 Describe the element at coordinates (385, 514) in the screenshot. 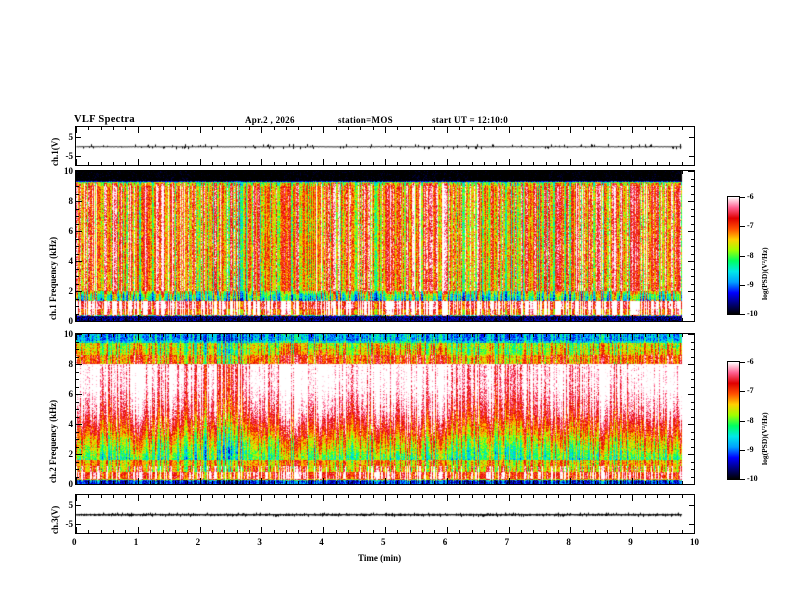

I see `ch3-trace-canvas` at that location.